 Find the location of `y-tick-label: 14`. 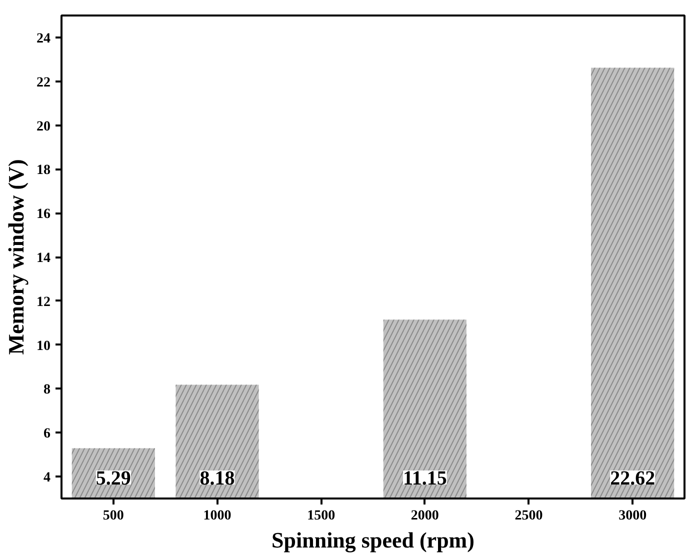

y-tick-label: 14 is located at coordinates (43, 258).